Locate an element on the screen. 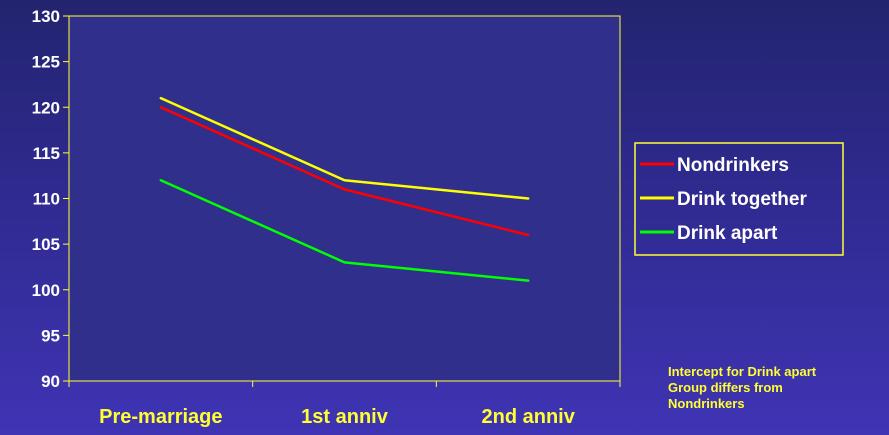  series-line-nondrinkers is located at coordinates (344, 171).